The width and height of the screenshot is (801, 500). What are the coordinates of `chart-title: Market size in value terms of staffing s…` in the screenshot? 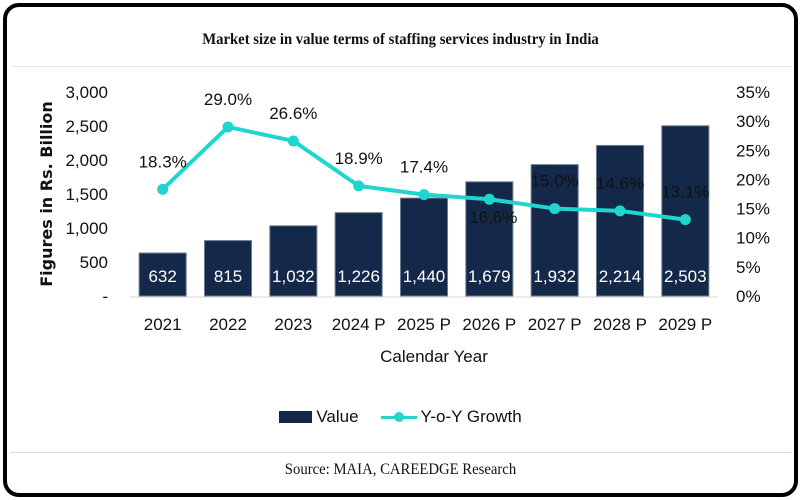 It's located at (400, 39).